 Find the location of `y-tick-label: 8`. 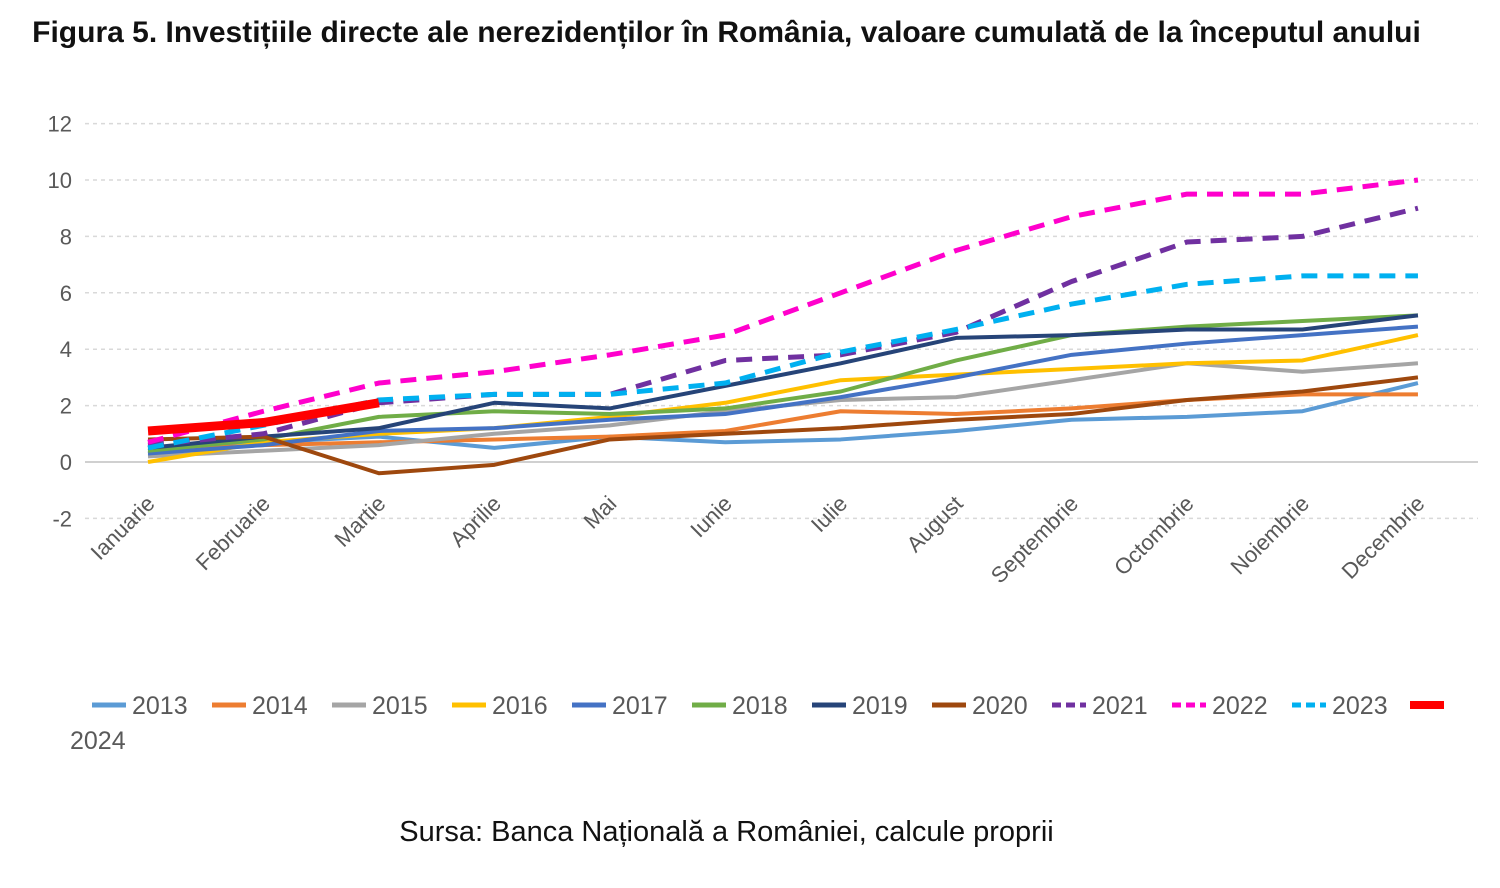

y-tick-label: 8 is located at coordinates (66, 236).